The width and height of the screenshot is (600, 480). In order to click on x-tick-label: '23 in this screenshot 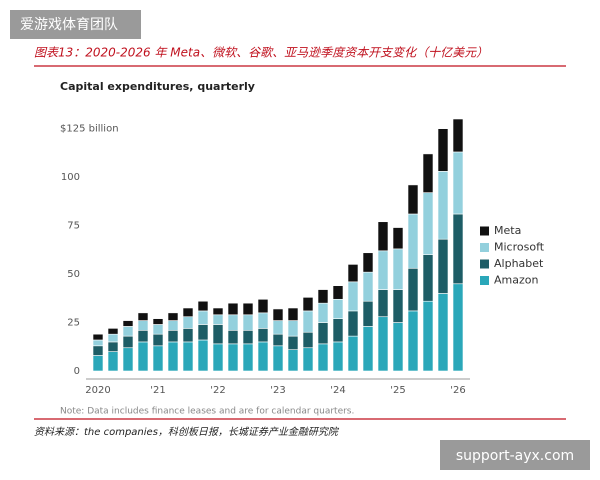, I will do `click(277, 390)`.